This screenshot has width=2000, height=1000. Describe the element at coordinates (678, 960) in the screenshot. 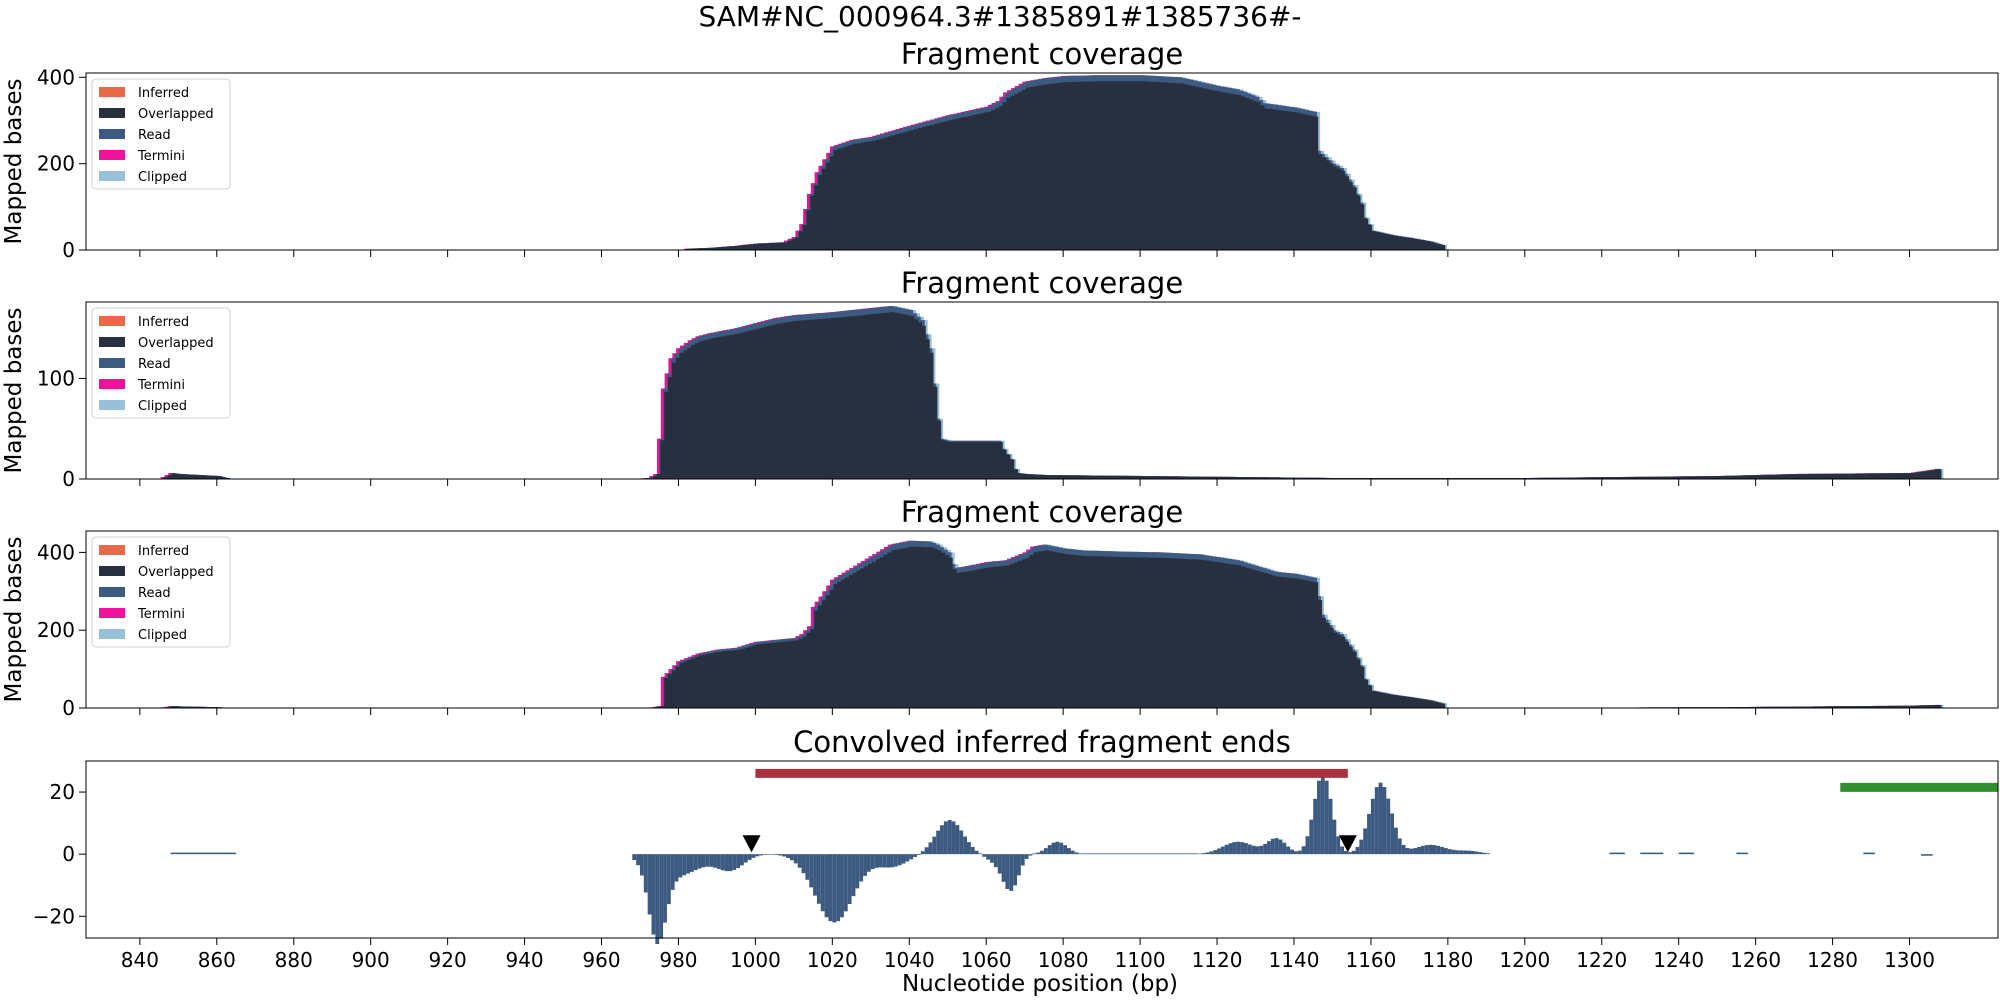

I see `x-tick-label: 980` at that location.